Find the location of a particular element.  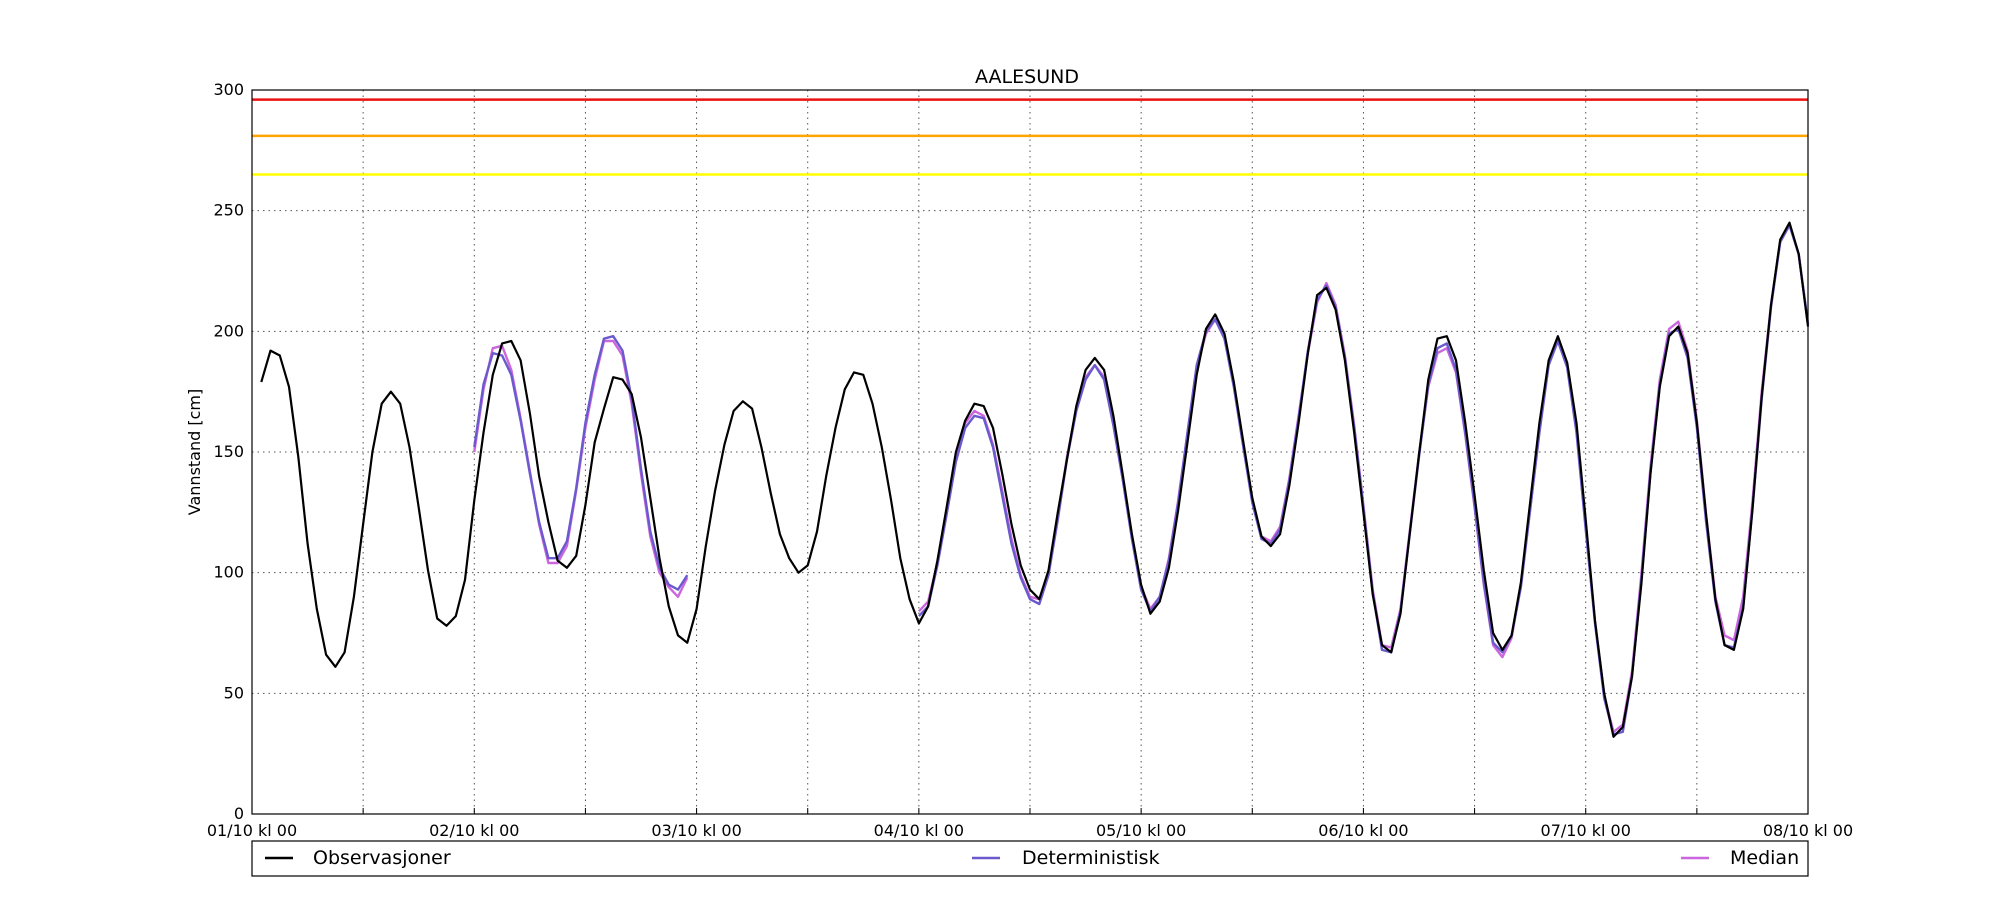

legend-entry-deterministisk: Deterministisk is located at coordinates (1066, 858).